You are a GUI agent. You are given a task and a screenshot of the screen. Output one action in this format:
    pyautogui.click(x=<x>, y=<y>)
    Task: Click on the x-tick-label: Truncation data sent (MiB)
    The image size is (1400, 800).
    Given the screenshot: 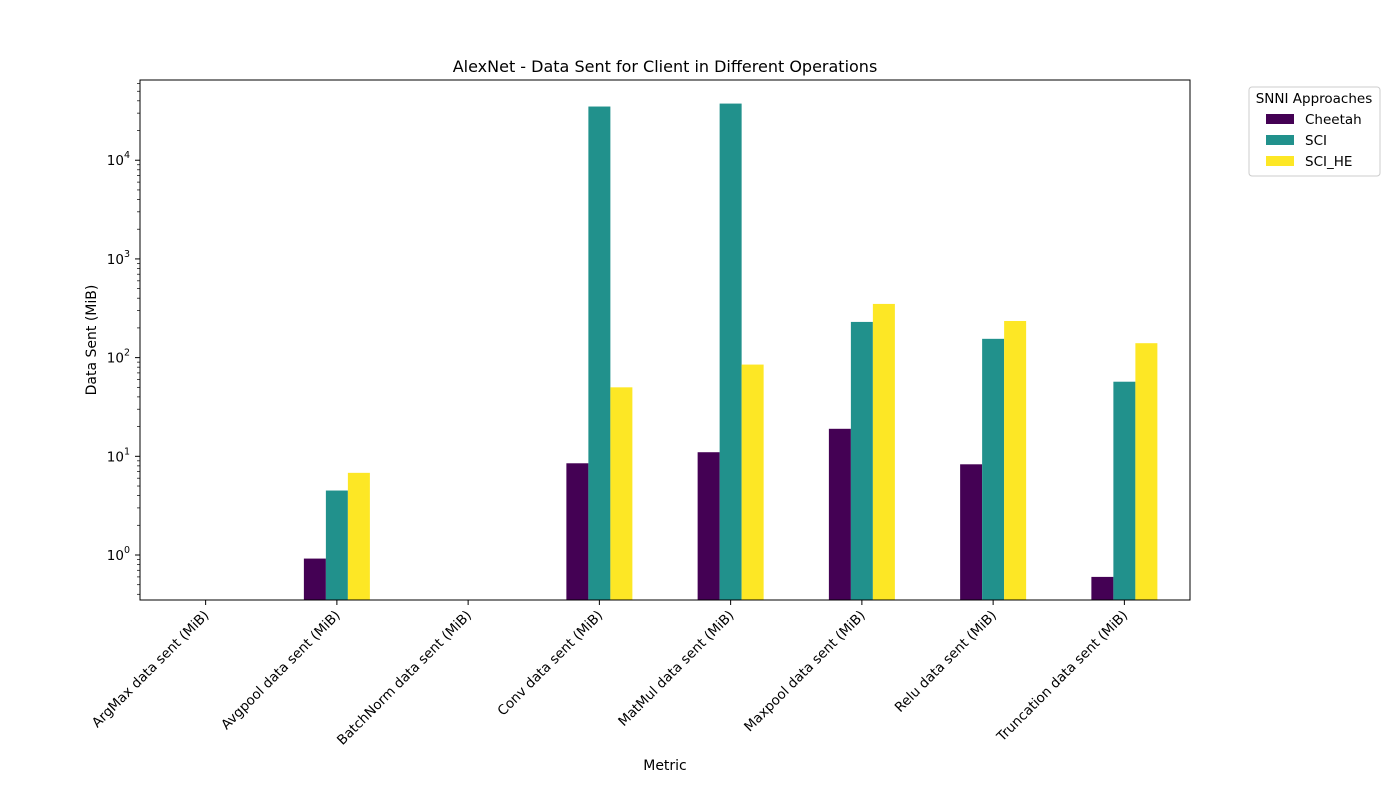 What is the action you would take?
    pyautogui.click(x=1062, y=677)
    